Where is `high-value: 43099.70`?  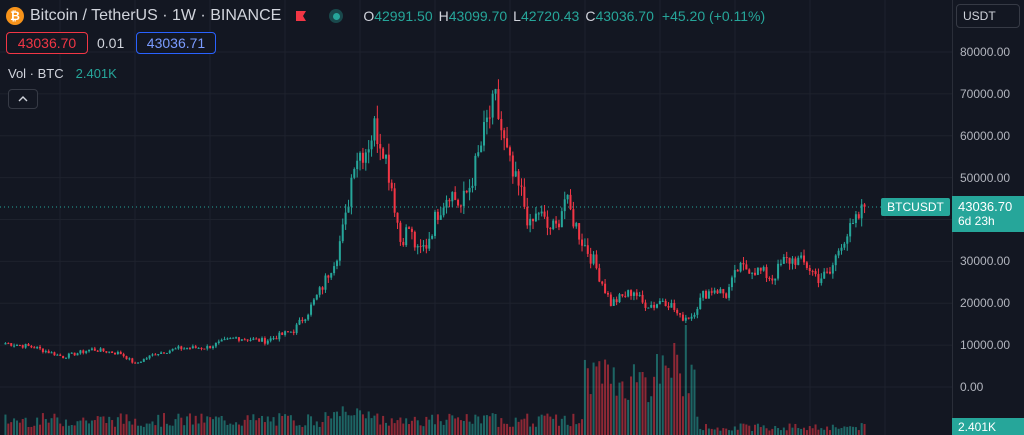
high-value: 43099.70 is located at coordinates (478, 16).